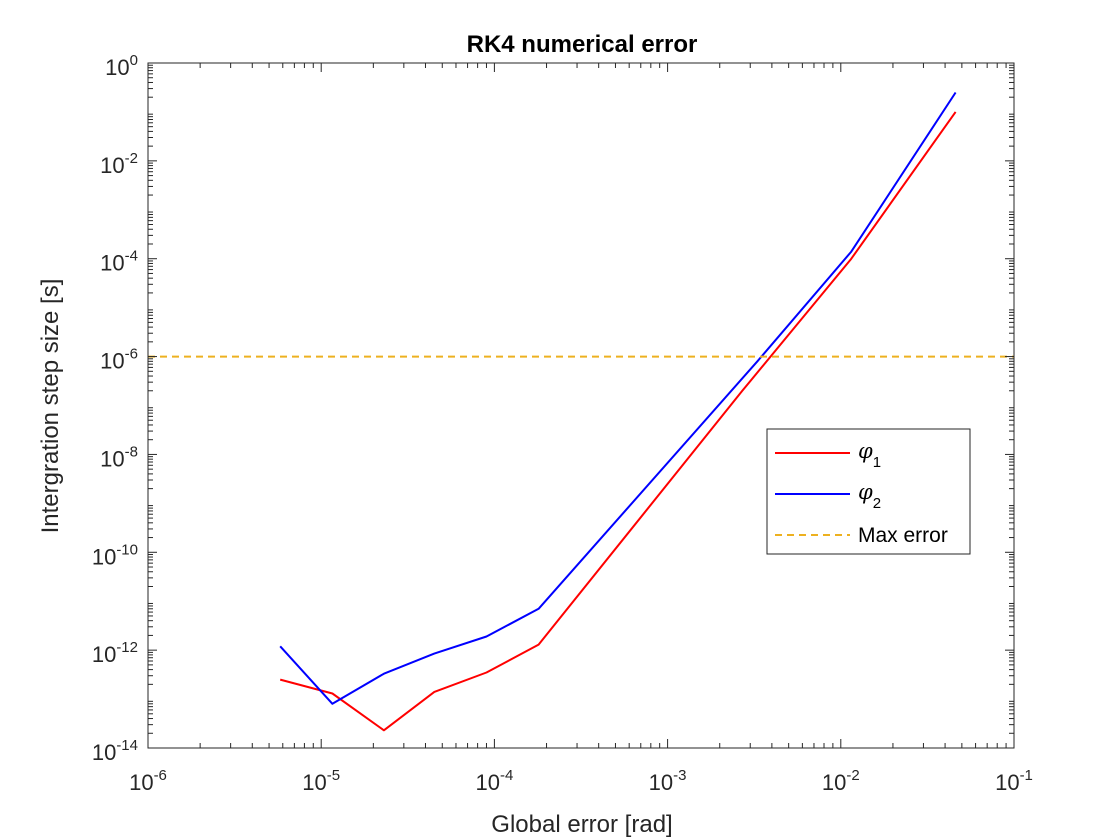 The width and height of the screenshot is (1120, 840). What do you see at coordinates (903, 535) in the screenshot?
I see `legend-label-max-error: Max error` at bounding box center [903, 535].